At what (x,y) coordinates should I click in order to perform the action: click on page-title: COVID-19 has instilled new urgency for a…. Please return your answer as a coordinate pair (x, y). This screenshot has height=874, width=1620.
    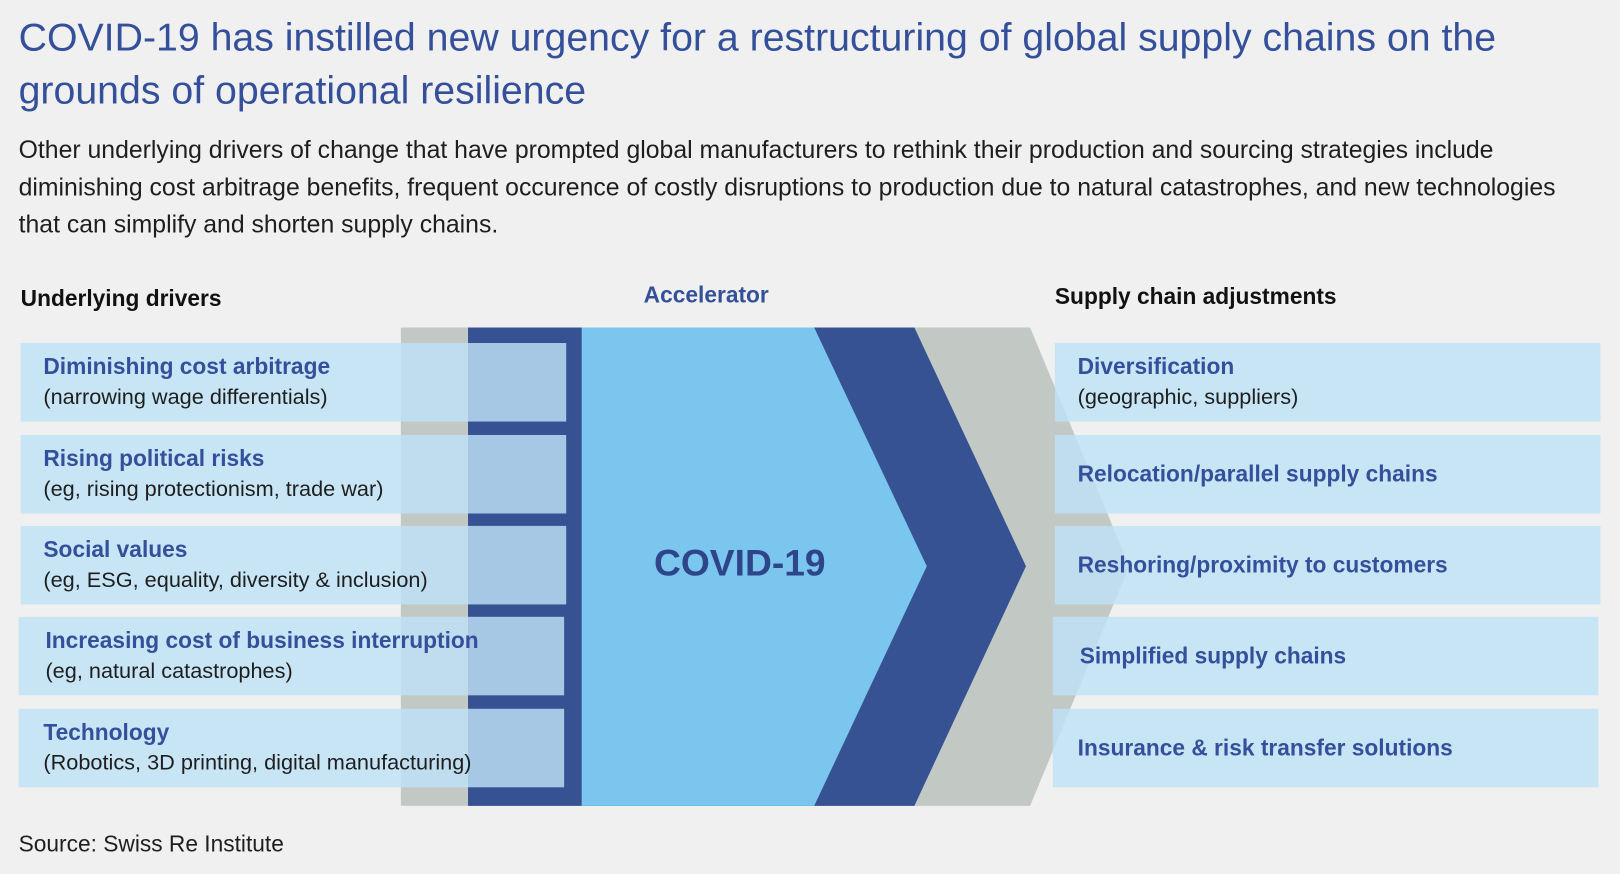
    Looking at the image, I should click on (757, 64).